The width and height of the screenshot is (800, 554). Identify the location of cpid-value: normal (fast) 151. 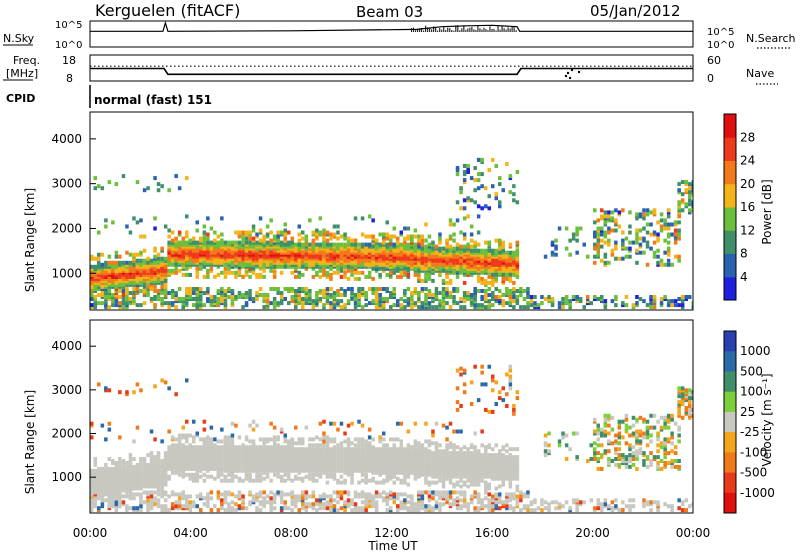
(153, 100).